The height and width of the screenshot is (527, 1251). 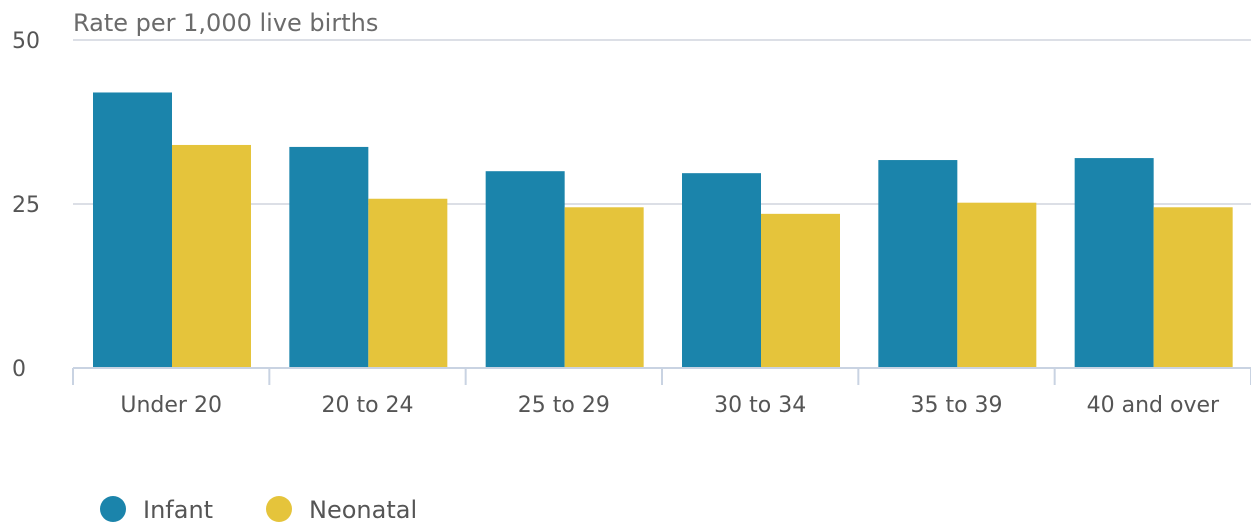 I want to click on y-axis-title: Rate per 1,000 live births, so click(x=225, y=23).